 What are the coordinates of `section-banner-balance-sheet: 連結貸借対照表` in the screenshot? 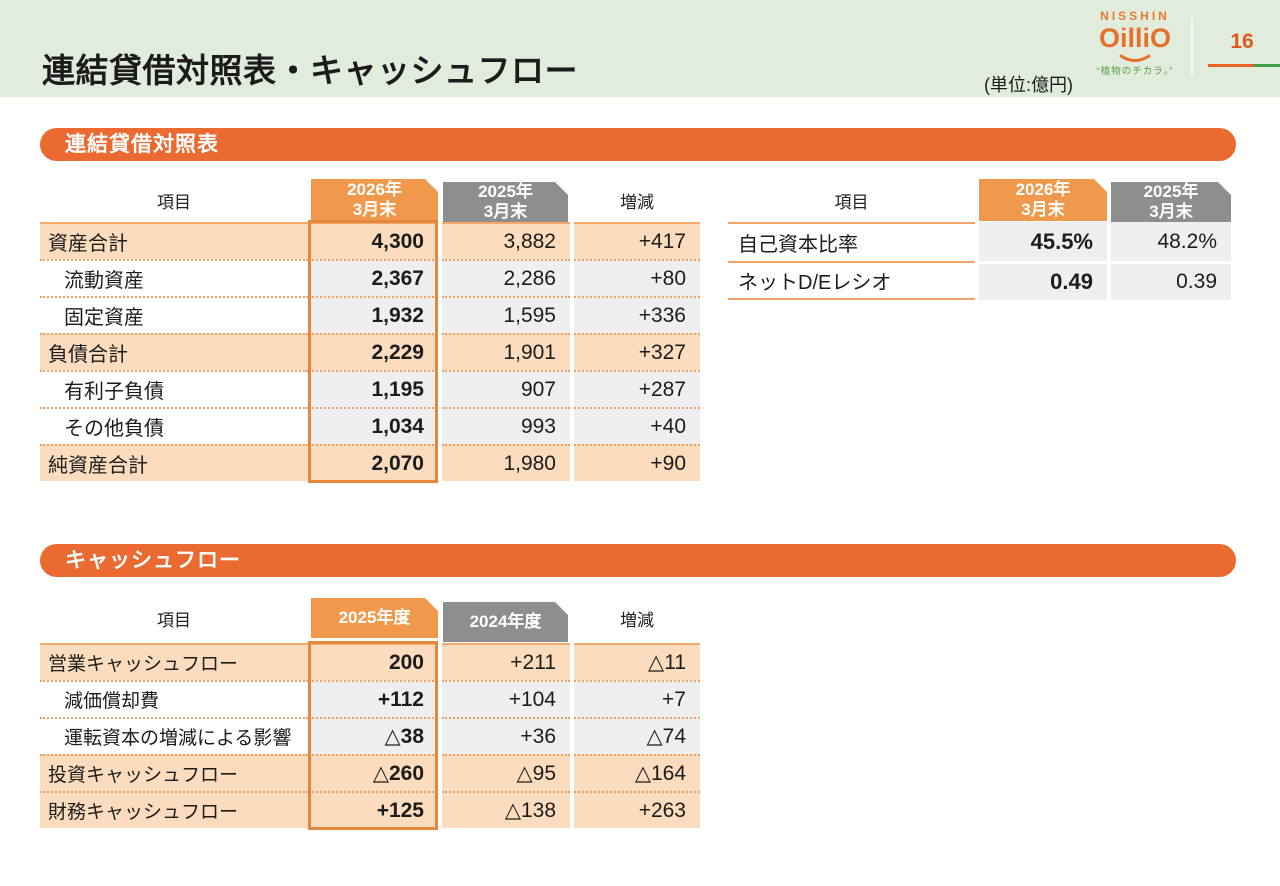 It's located at (638, 144).